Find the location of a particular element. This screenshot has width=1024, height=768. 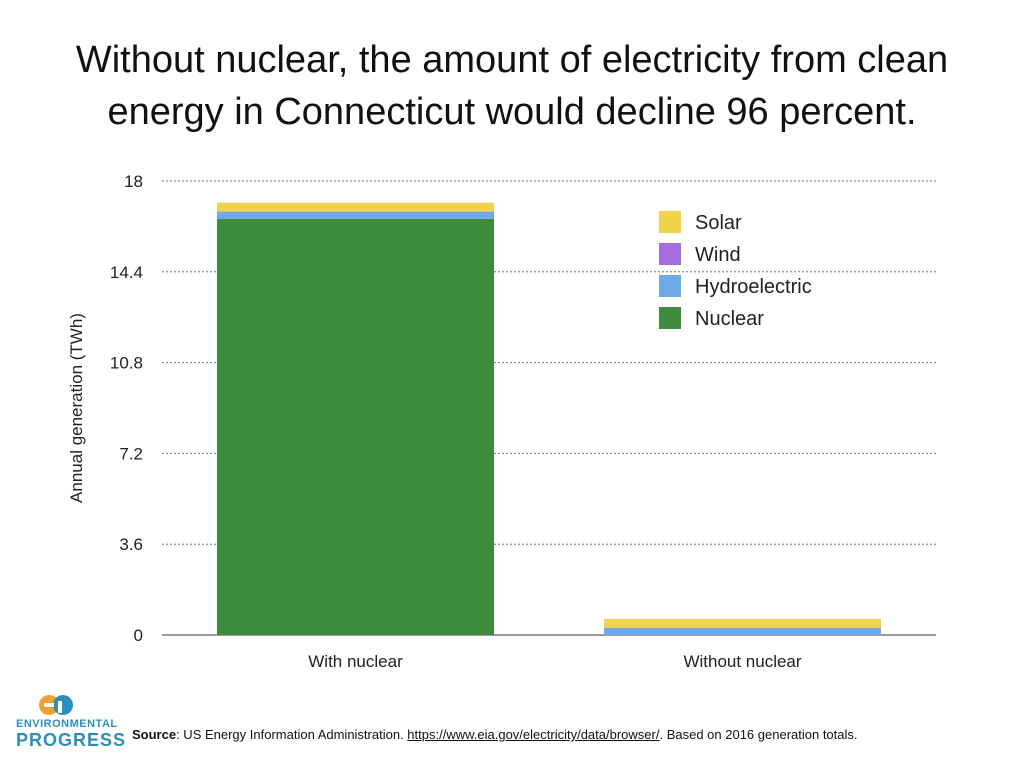

y-tick-label: 14.4 is located at coordinates (126, 272).